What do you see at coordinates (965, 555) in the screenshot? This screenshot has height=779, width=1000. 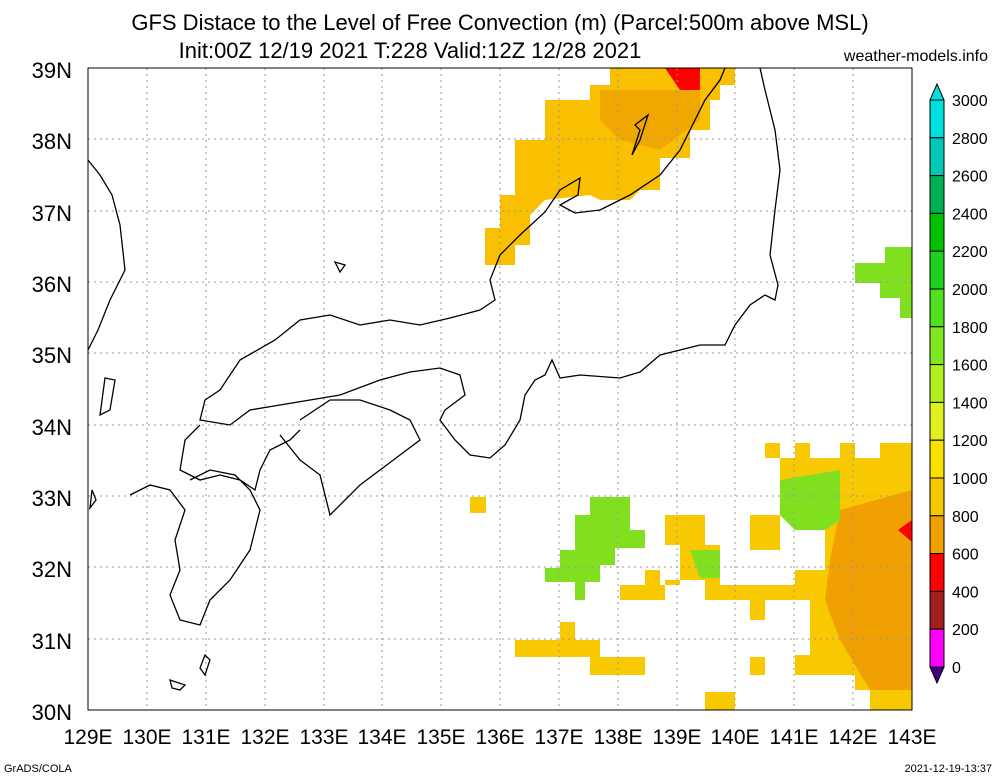 I see `colorbar-label: 600` at bounding box center [965, 555].